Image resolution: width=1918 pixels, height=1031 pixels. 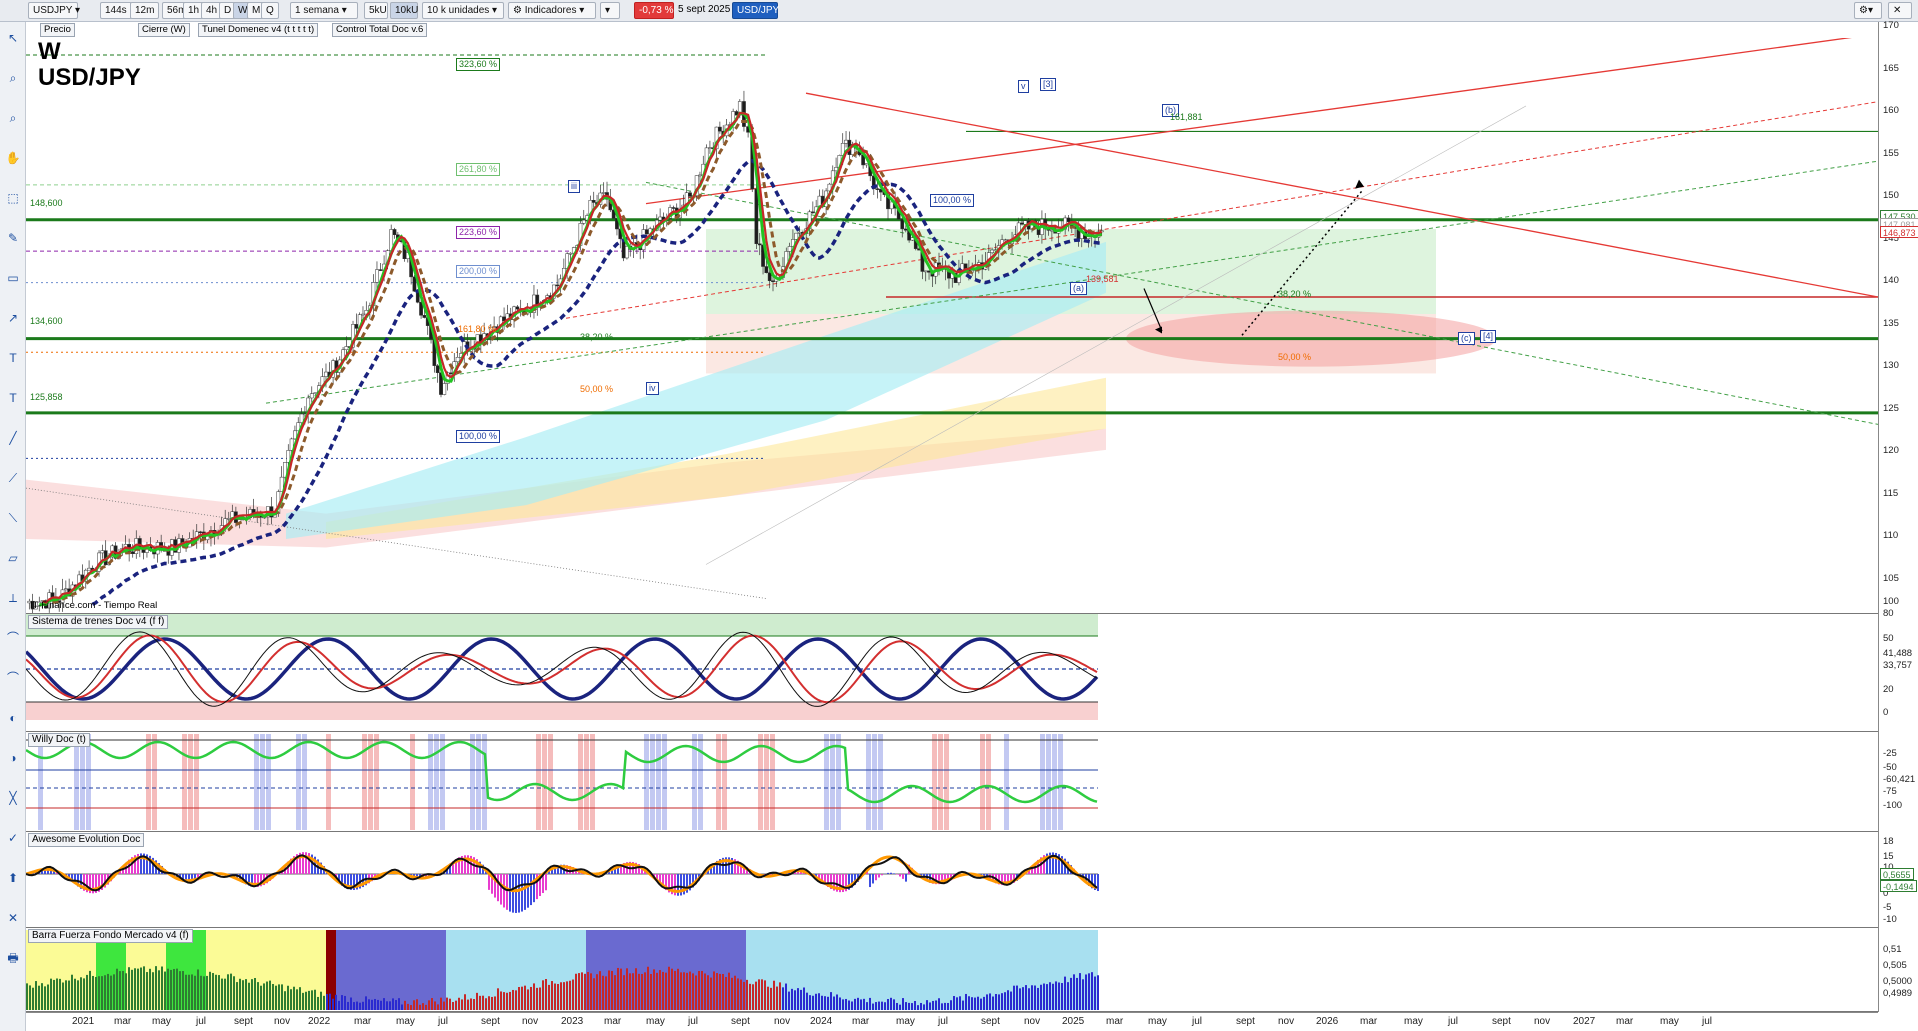 What do you see at coordinates (1891, 601) in the screenshot?
I see `trenes-tick-label: 100` at bounding box center [1891, 601].